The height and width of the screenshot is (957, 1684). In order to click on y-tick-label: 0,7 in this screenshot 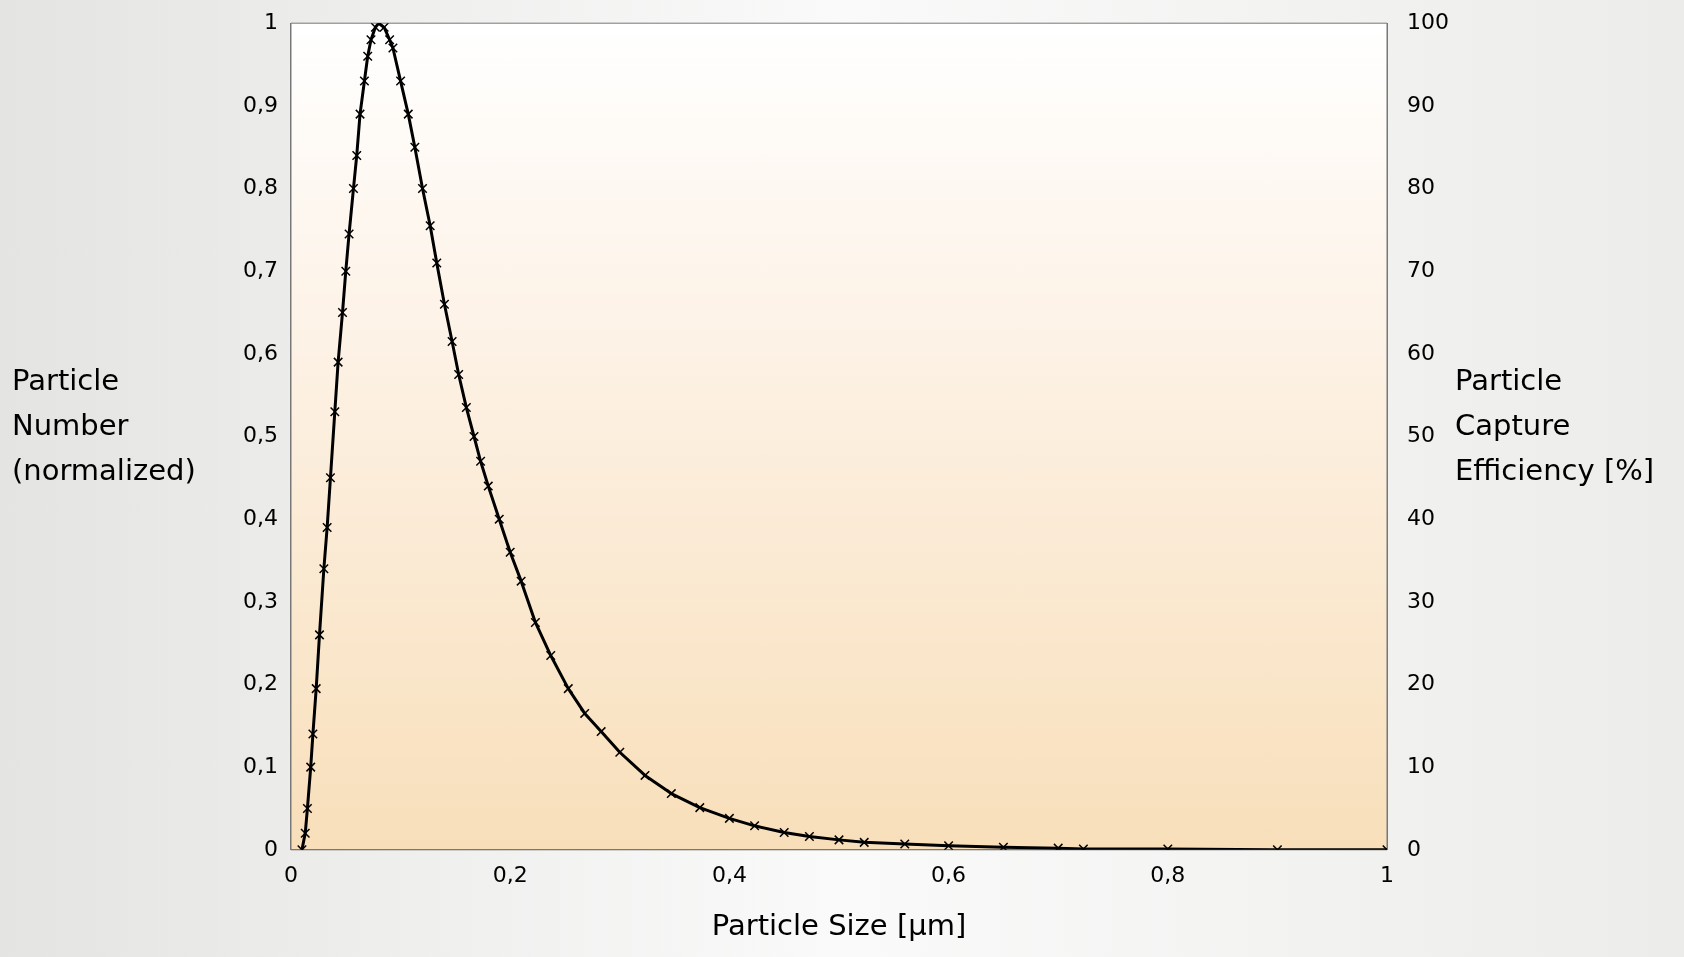, I will do `click(260, 269)`.